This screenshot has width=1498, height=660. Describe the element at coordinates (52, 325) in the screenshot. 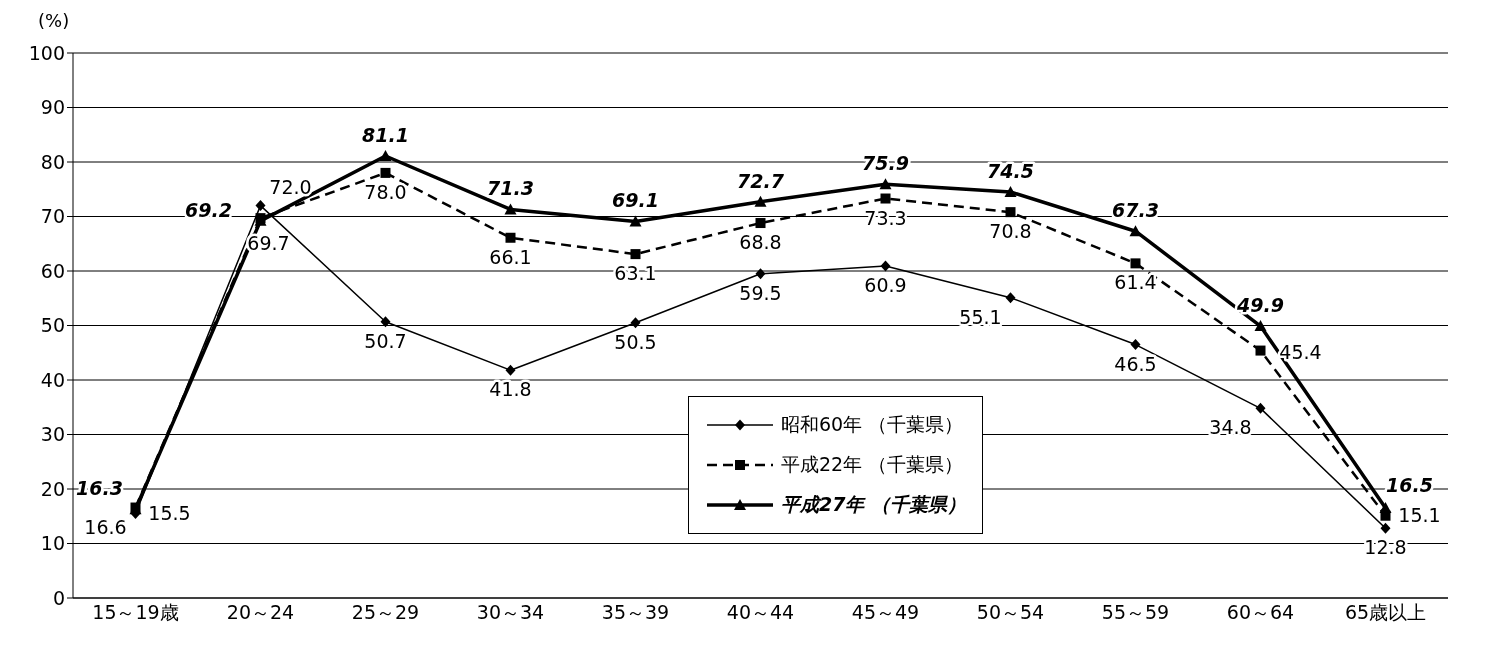

I see `y-tick-label: 50` at that location.